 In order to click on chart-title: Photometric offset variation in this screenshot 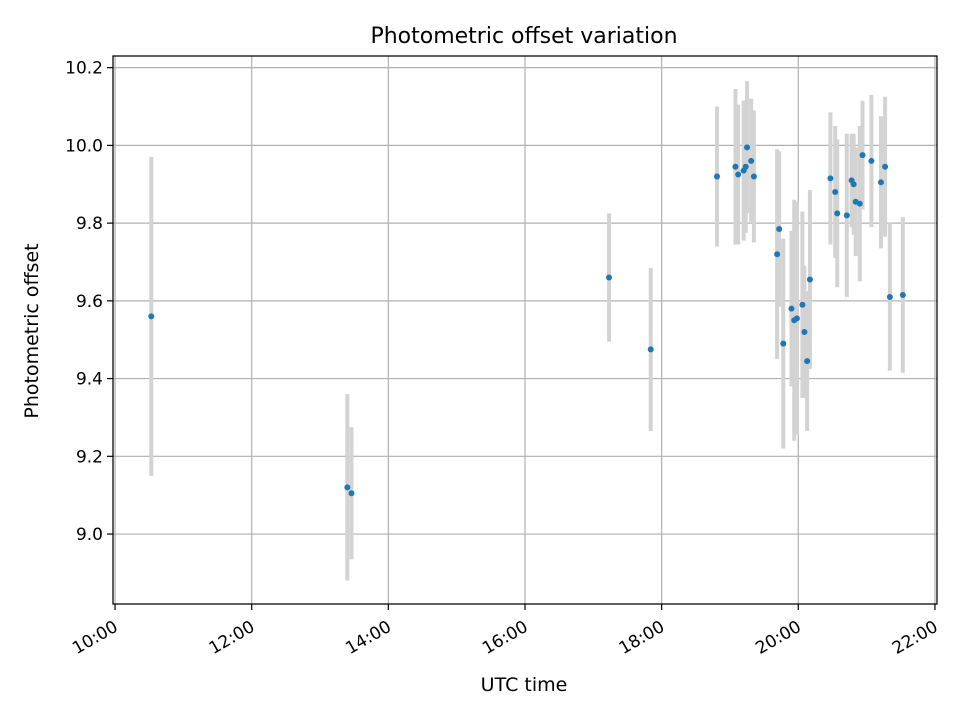, I will do `click(523, 36)`.